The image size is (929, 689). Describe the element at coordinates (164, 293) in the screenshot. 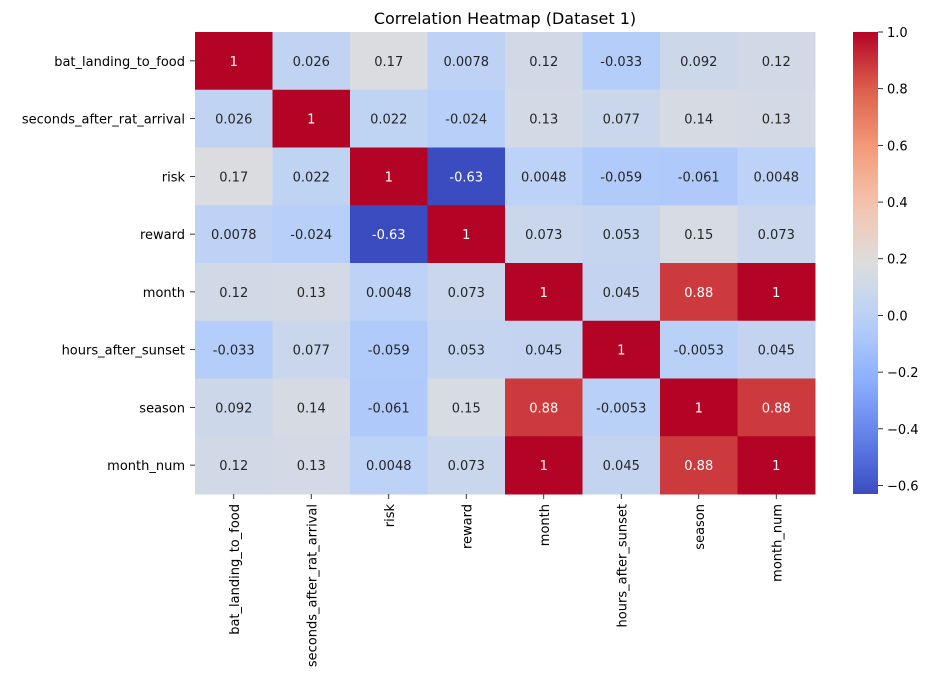

I see `y-tick-label: month` at that location.